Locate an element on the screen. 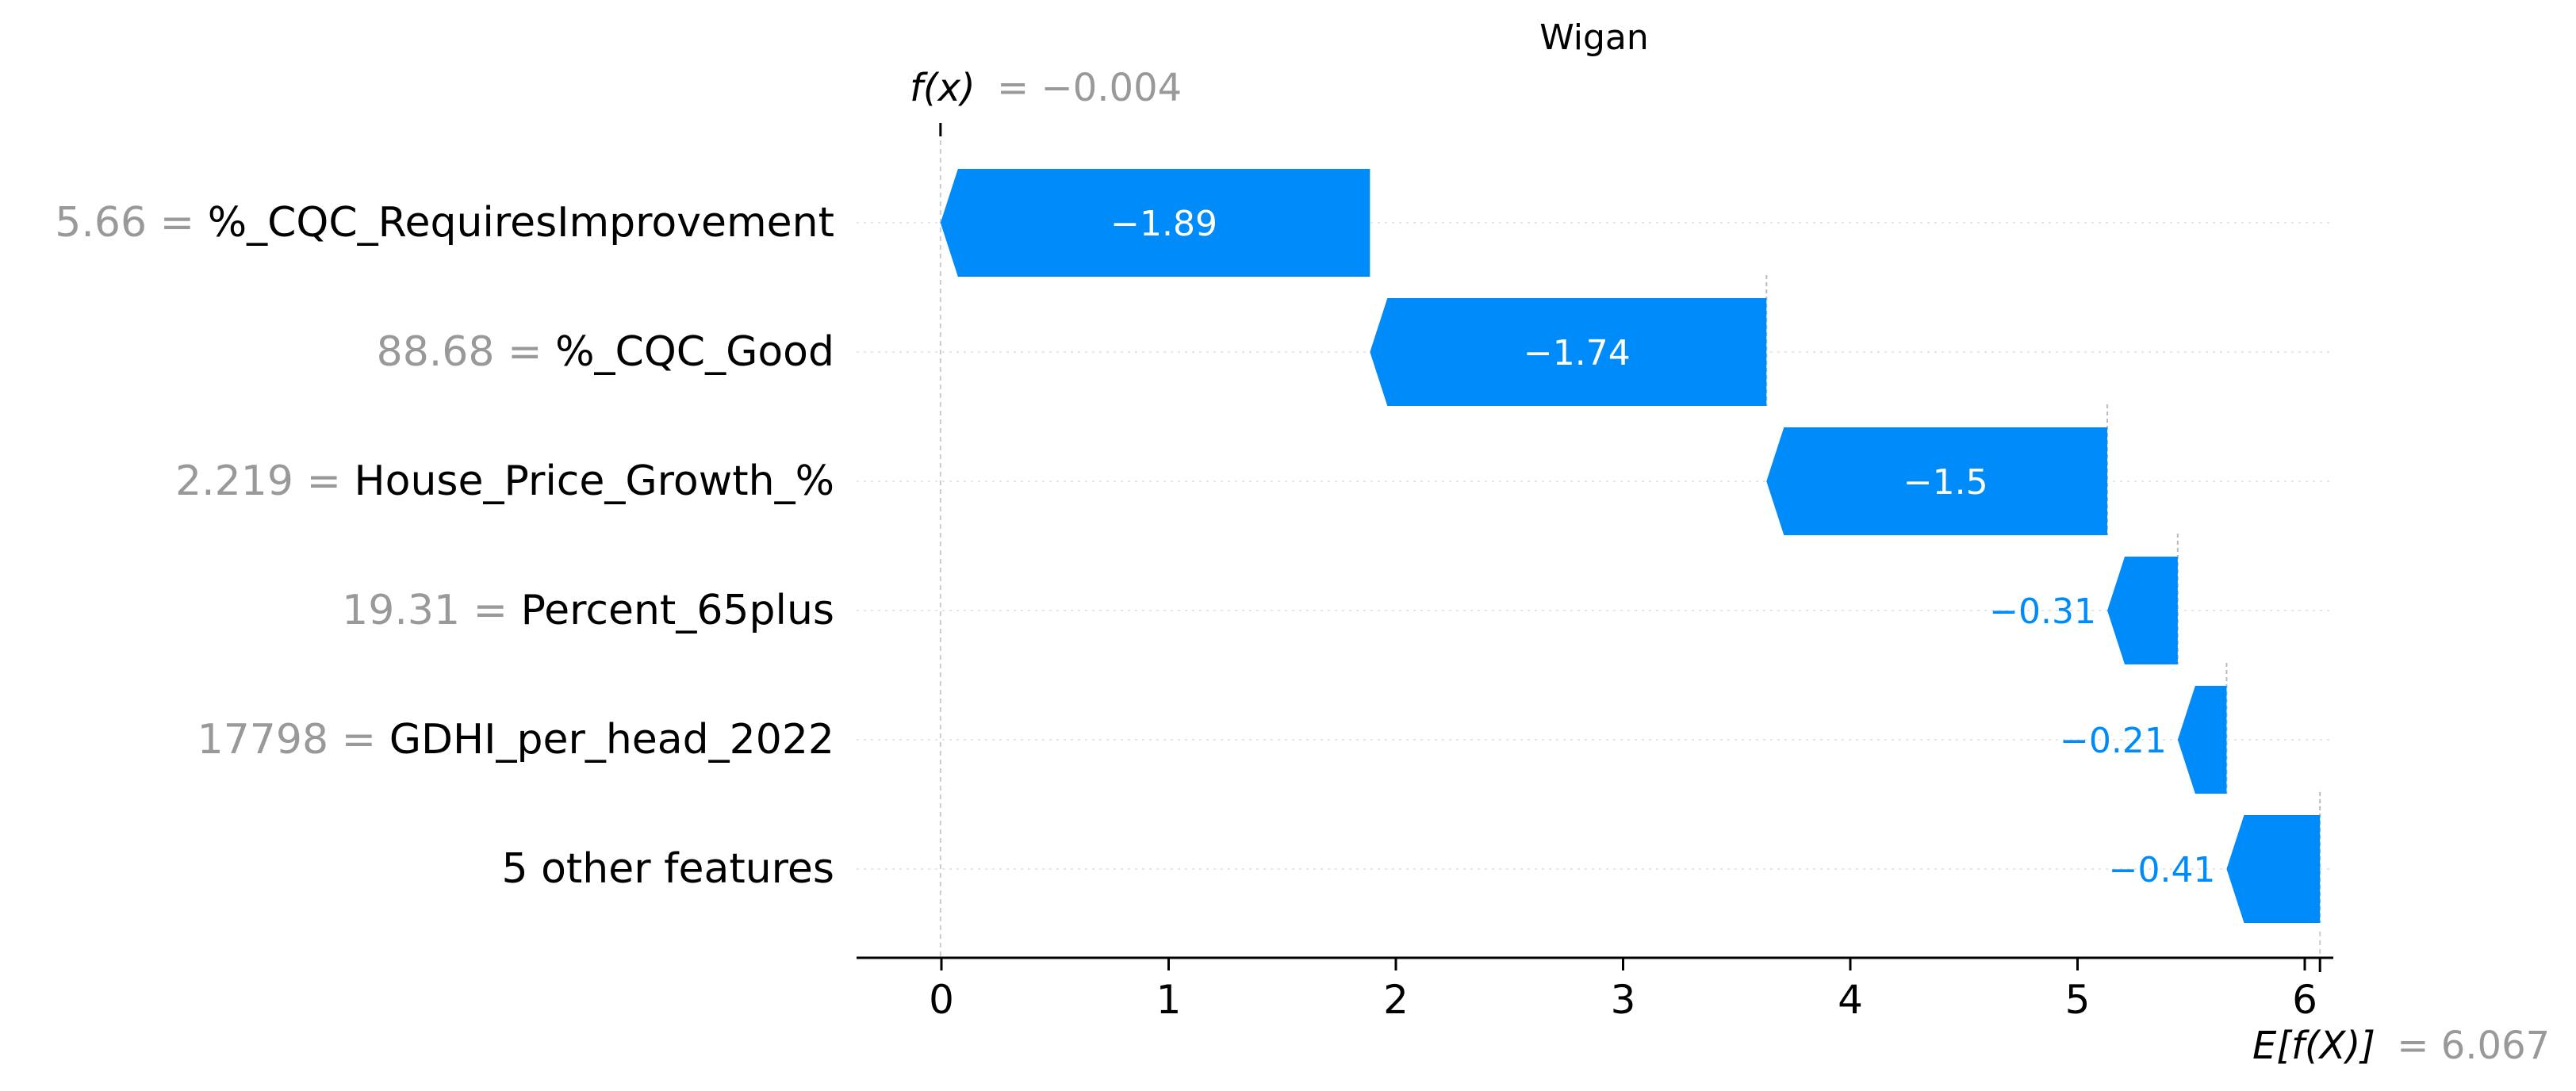 The width and height of the screenshot is (2576, 1091). x-tick-label: 2 is located at coordinates (1396, 1000).